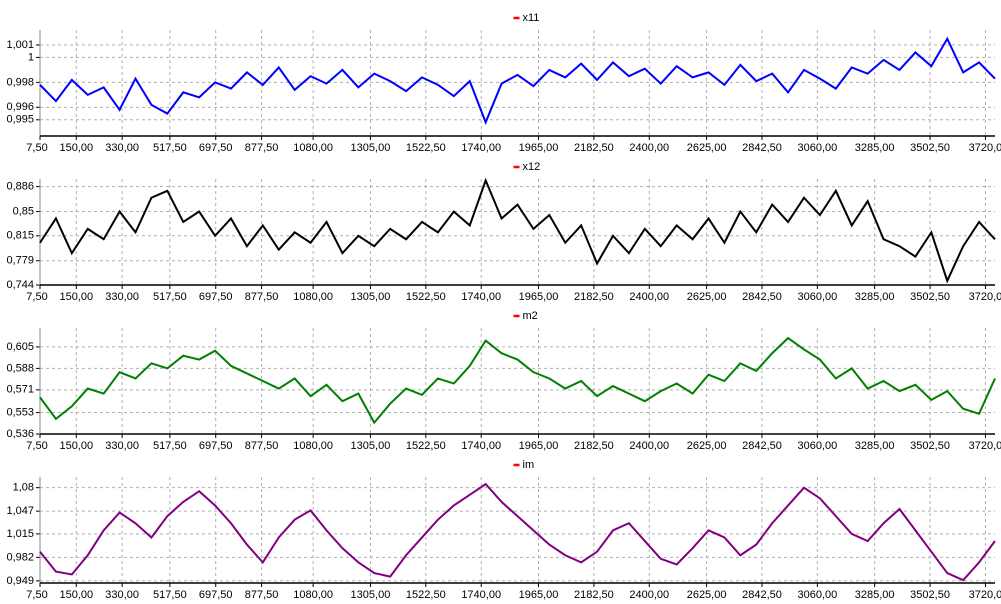 The height and width of the screenshot is (604, 1001). I want to click on y-tick-label: 0,605, so click(20, 347).